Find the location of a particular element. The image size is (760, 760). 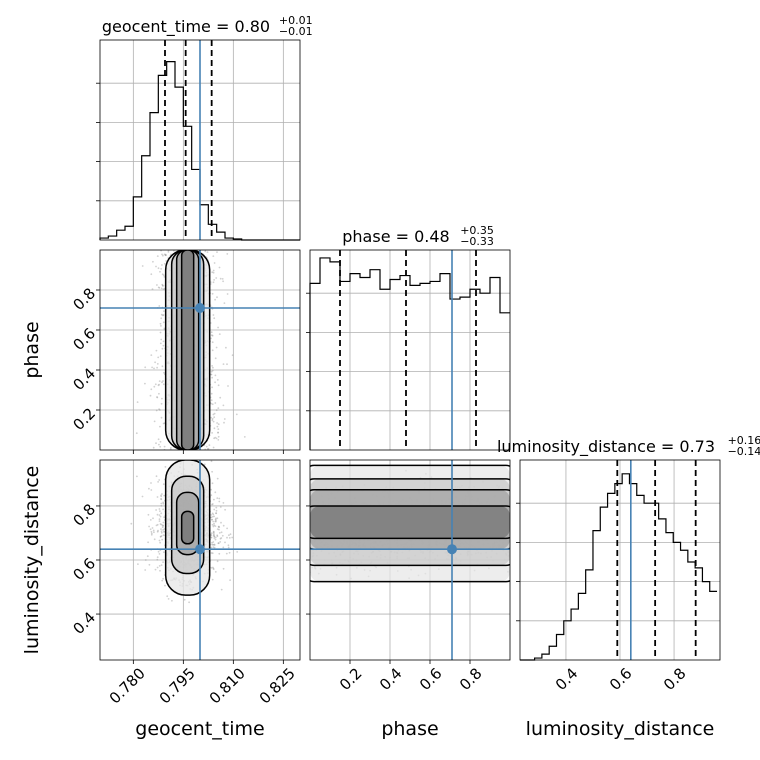

geocent_time-xlabel: geocent_time is located at coordinates (199, 729).